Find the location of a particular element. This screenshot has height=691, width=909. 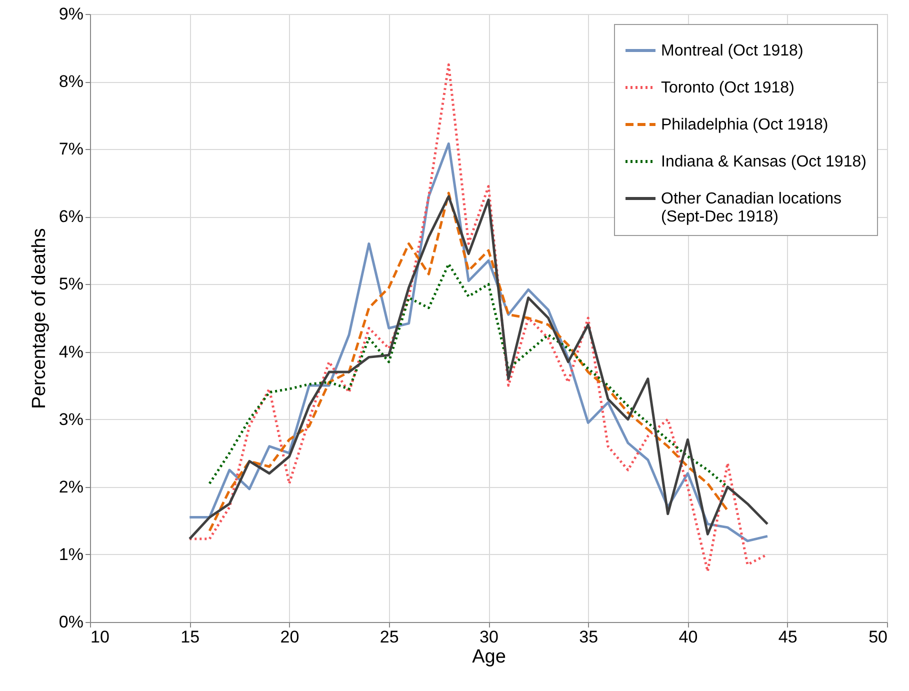

legend-label: Other Canadian locations (Sept-Dec 1918) is located at coordinates (751, 208).